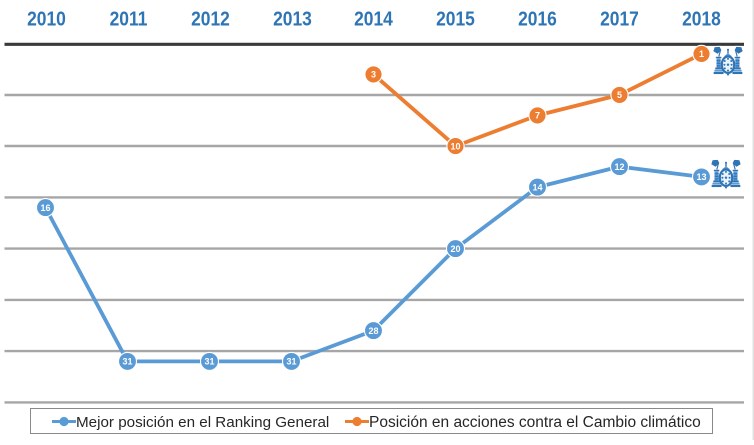  I want to click on svg-text: 2014, so click(373, 19).